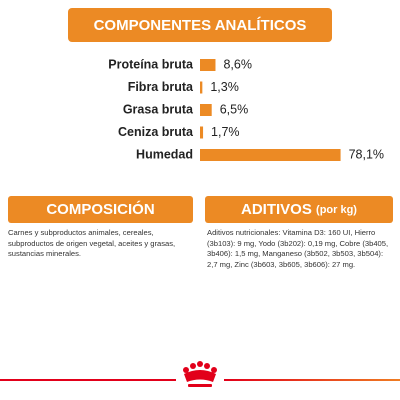  What do you see at coordinates (161, 87) in the screenshot?
I see `category-label: Fibra bruta` at bounding box center [161, 87].